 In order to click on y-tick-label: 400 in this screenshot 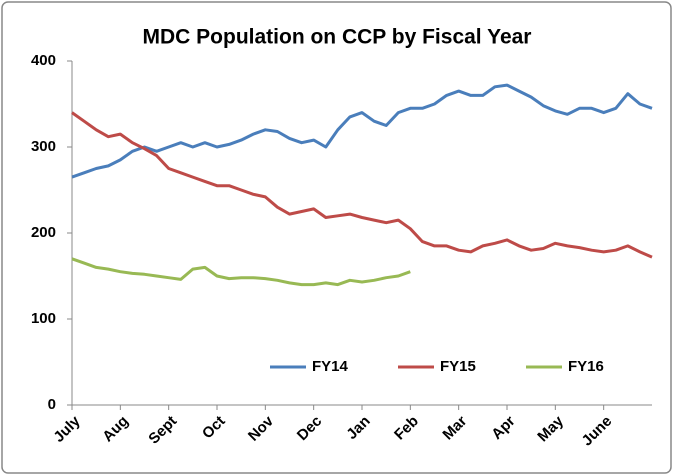, I will do `click(43, 60)`.